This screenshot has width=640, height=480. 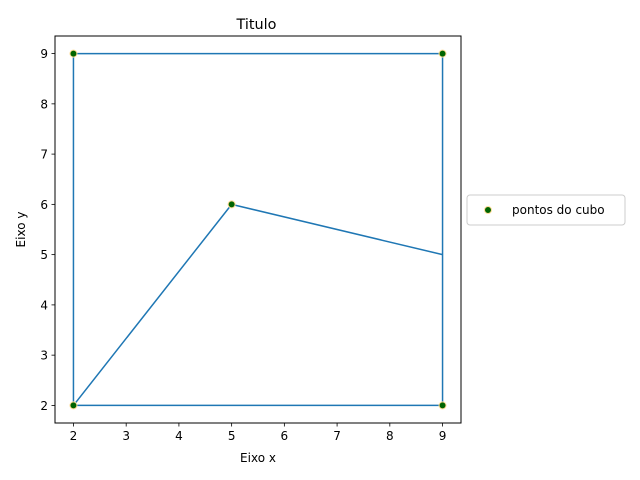 I want to click on x-tick-label: 8, so click(x=390, y=436).